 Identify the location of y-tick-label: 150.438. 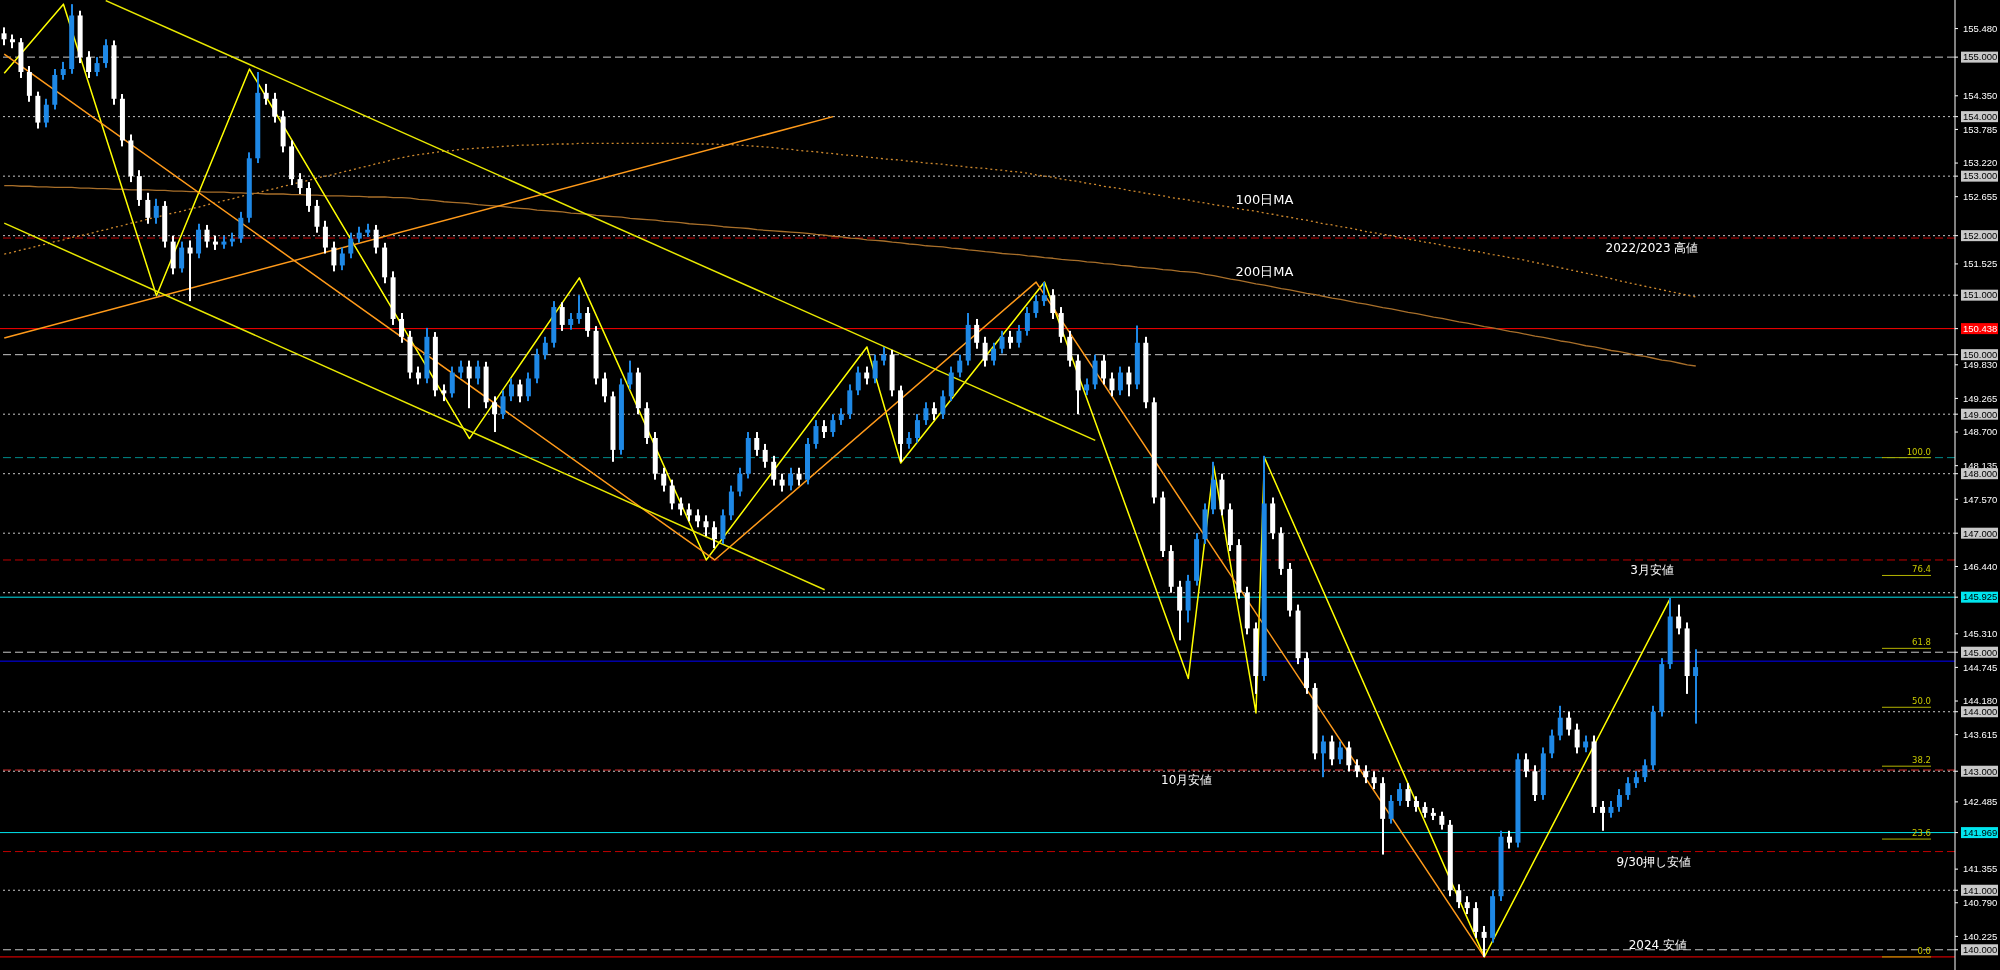
(1980, 328).